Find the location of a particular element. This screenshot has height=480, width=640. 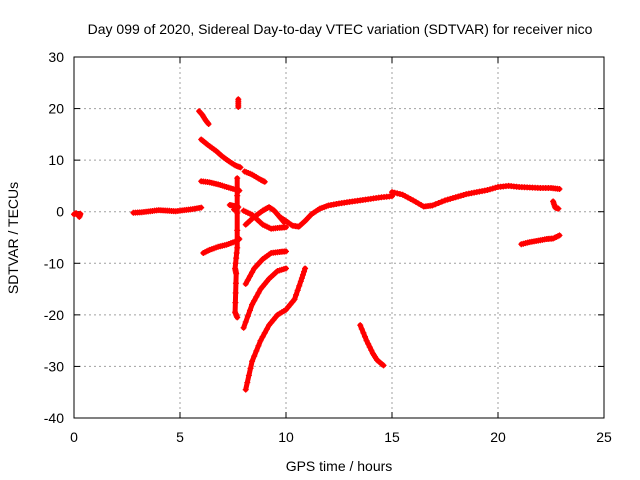

y-tick-label: 10 is located at coordinates (56, 160).